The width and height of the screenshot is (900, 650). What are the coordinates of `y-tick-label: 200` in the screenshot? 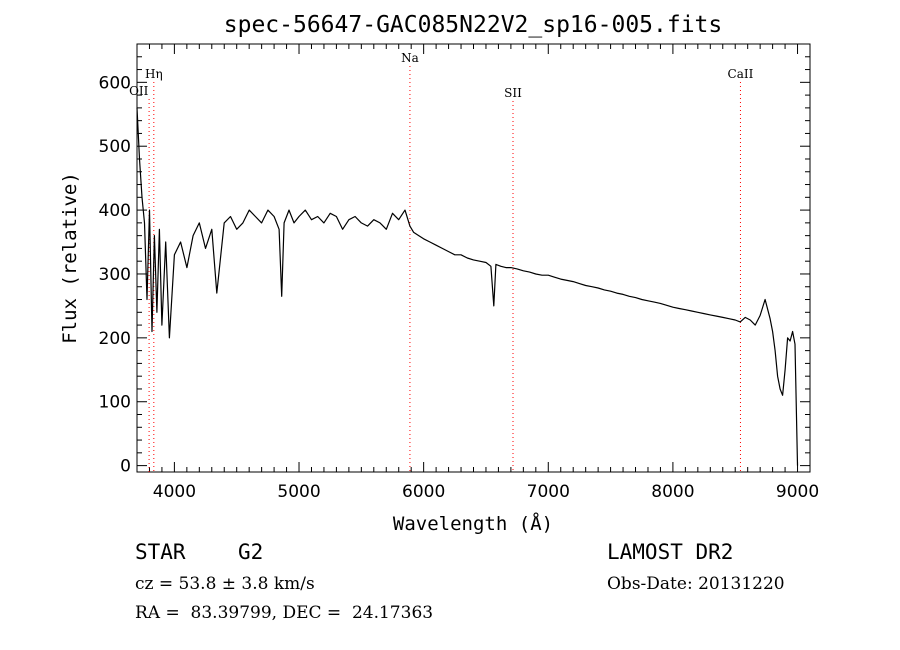 It's located at (115, 339).